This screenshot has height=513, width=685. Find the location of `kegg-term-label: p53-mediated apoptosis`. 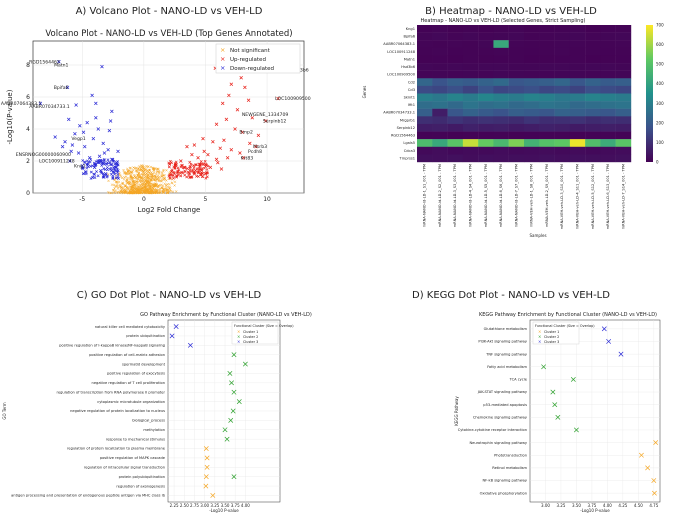

kegg-term-label: p53-mediated apoptosis is located at coordinates (505, 405).